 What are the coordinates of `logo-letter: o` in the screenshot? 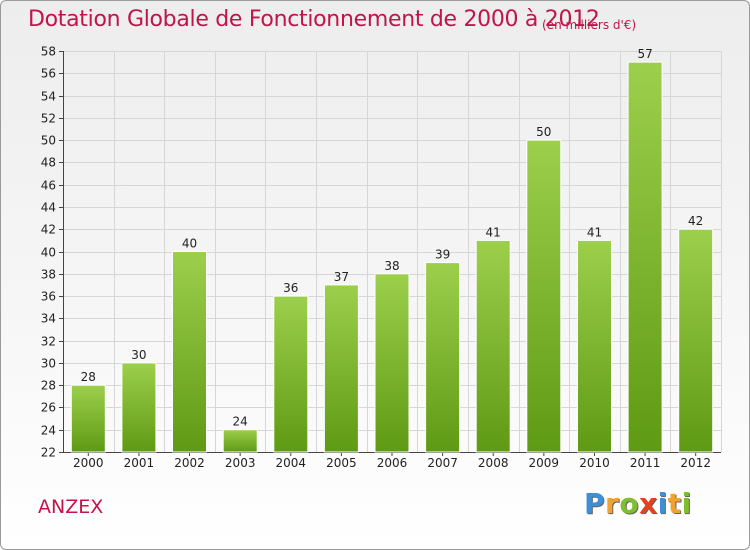 It's located at (629, 503).